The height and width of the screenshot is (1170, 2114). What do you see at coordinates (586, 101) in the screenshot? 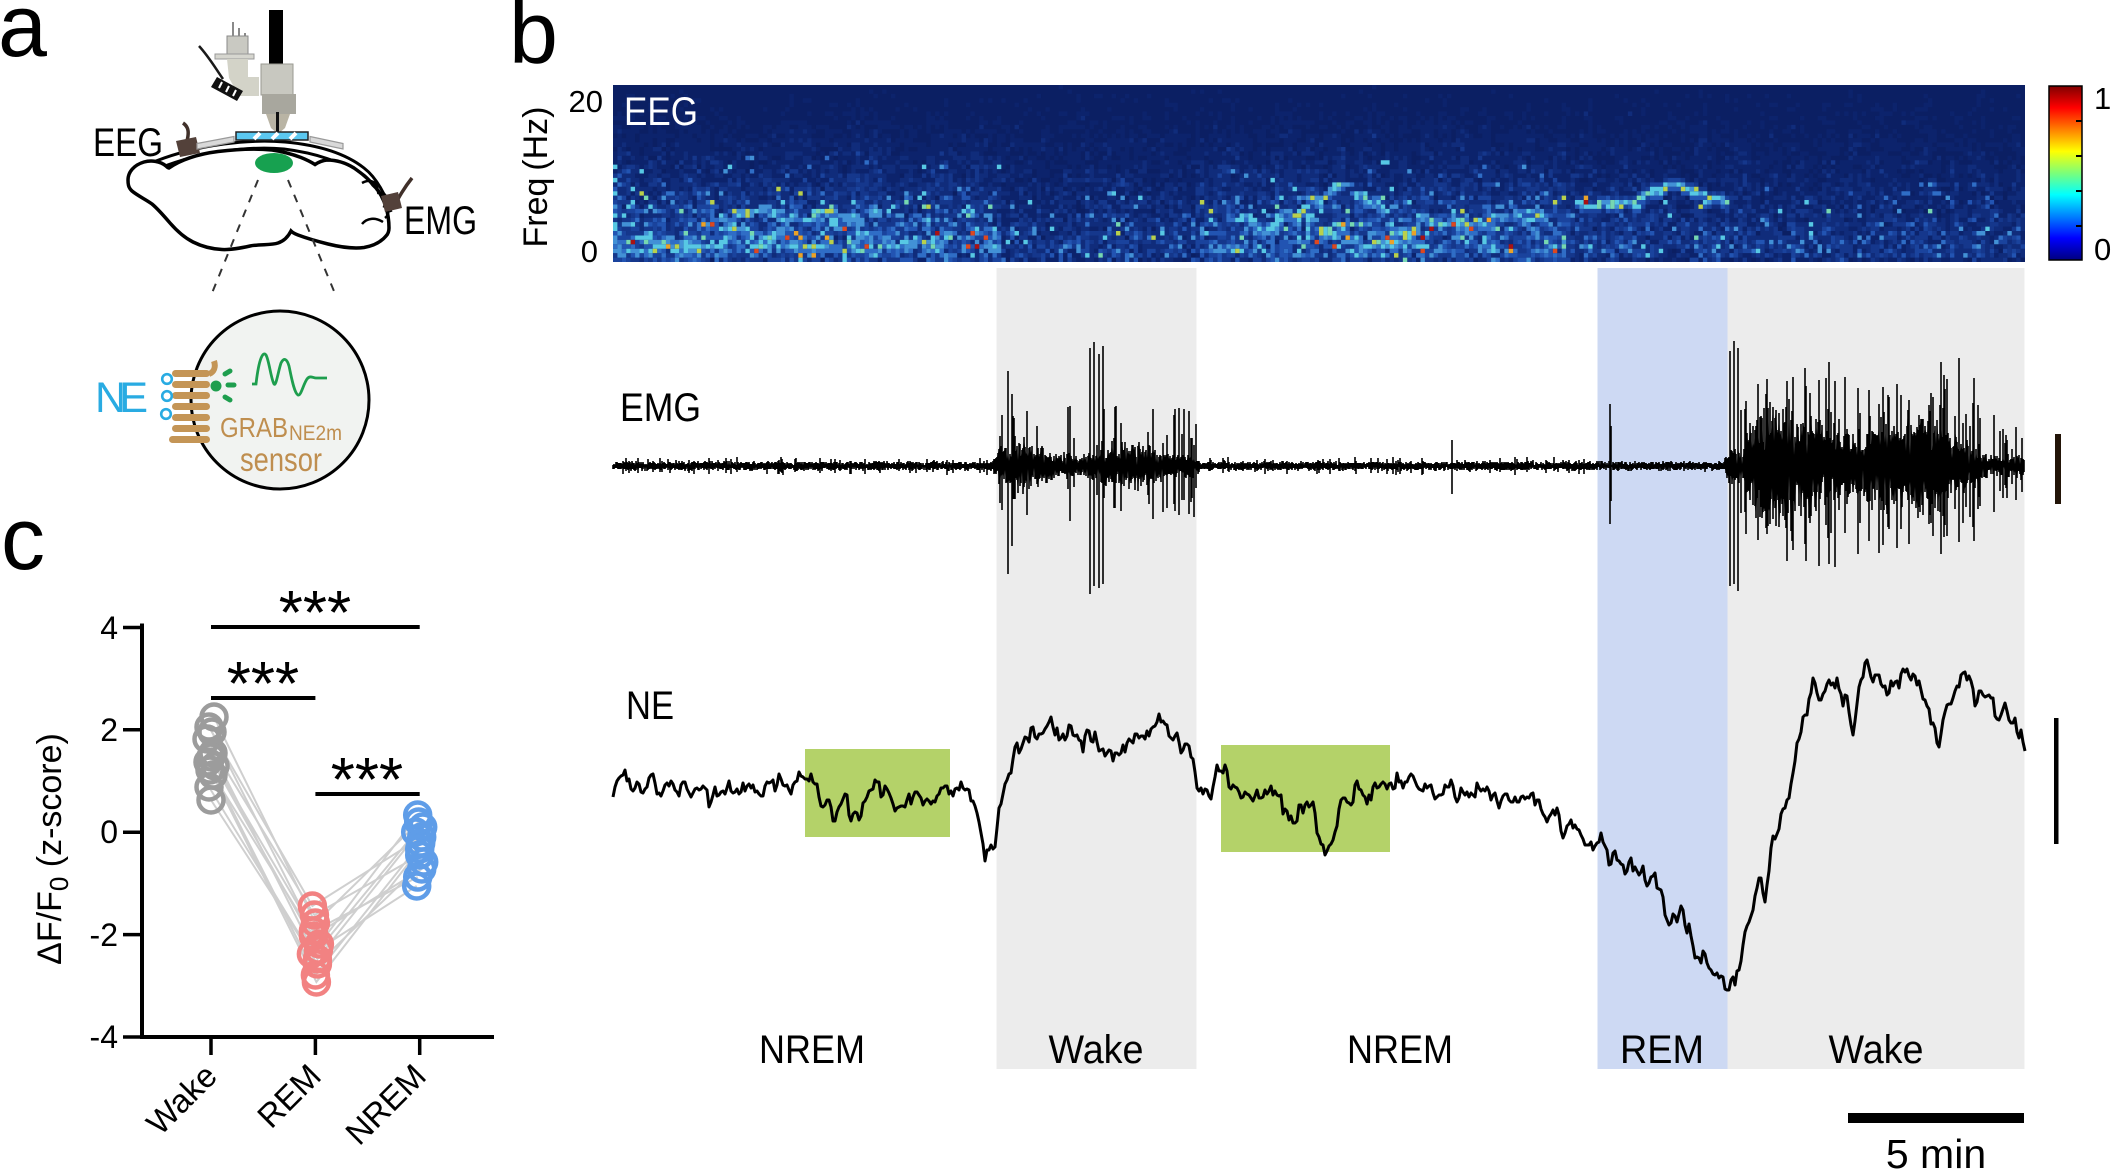
I see `svg-text: 20` at bounding box center [586, 101].